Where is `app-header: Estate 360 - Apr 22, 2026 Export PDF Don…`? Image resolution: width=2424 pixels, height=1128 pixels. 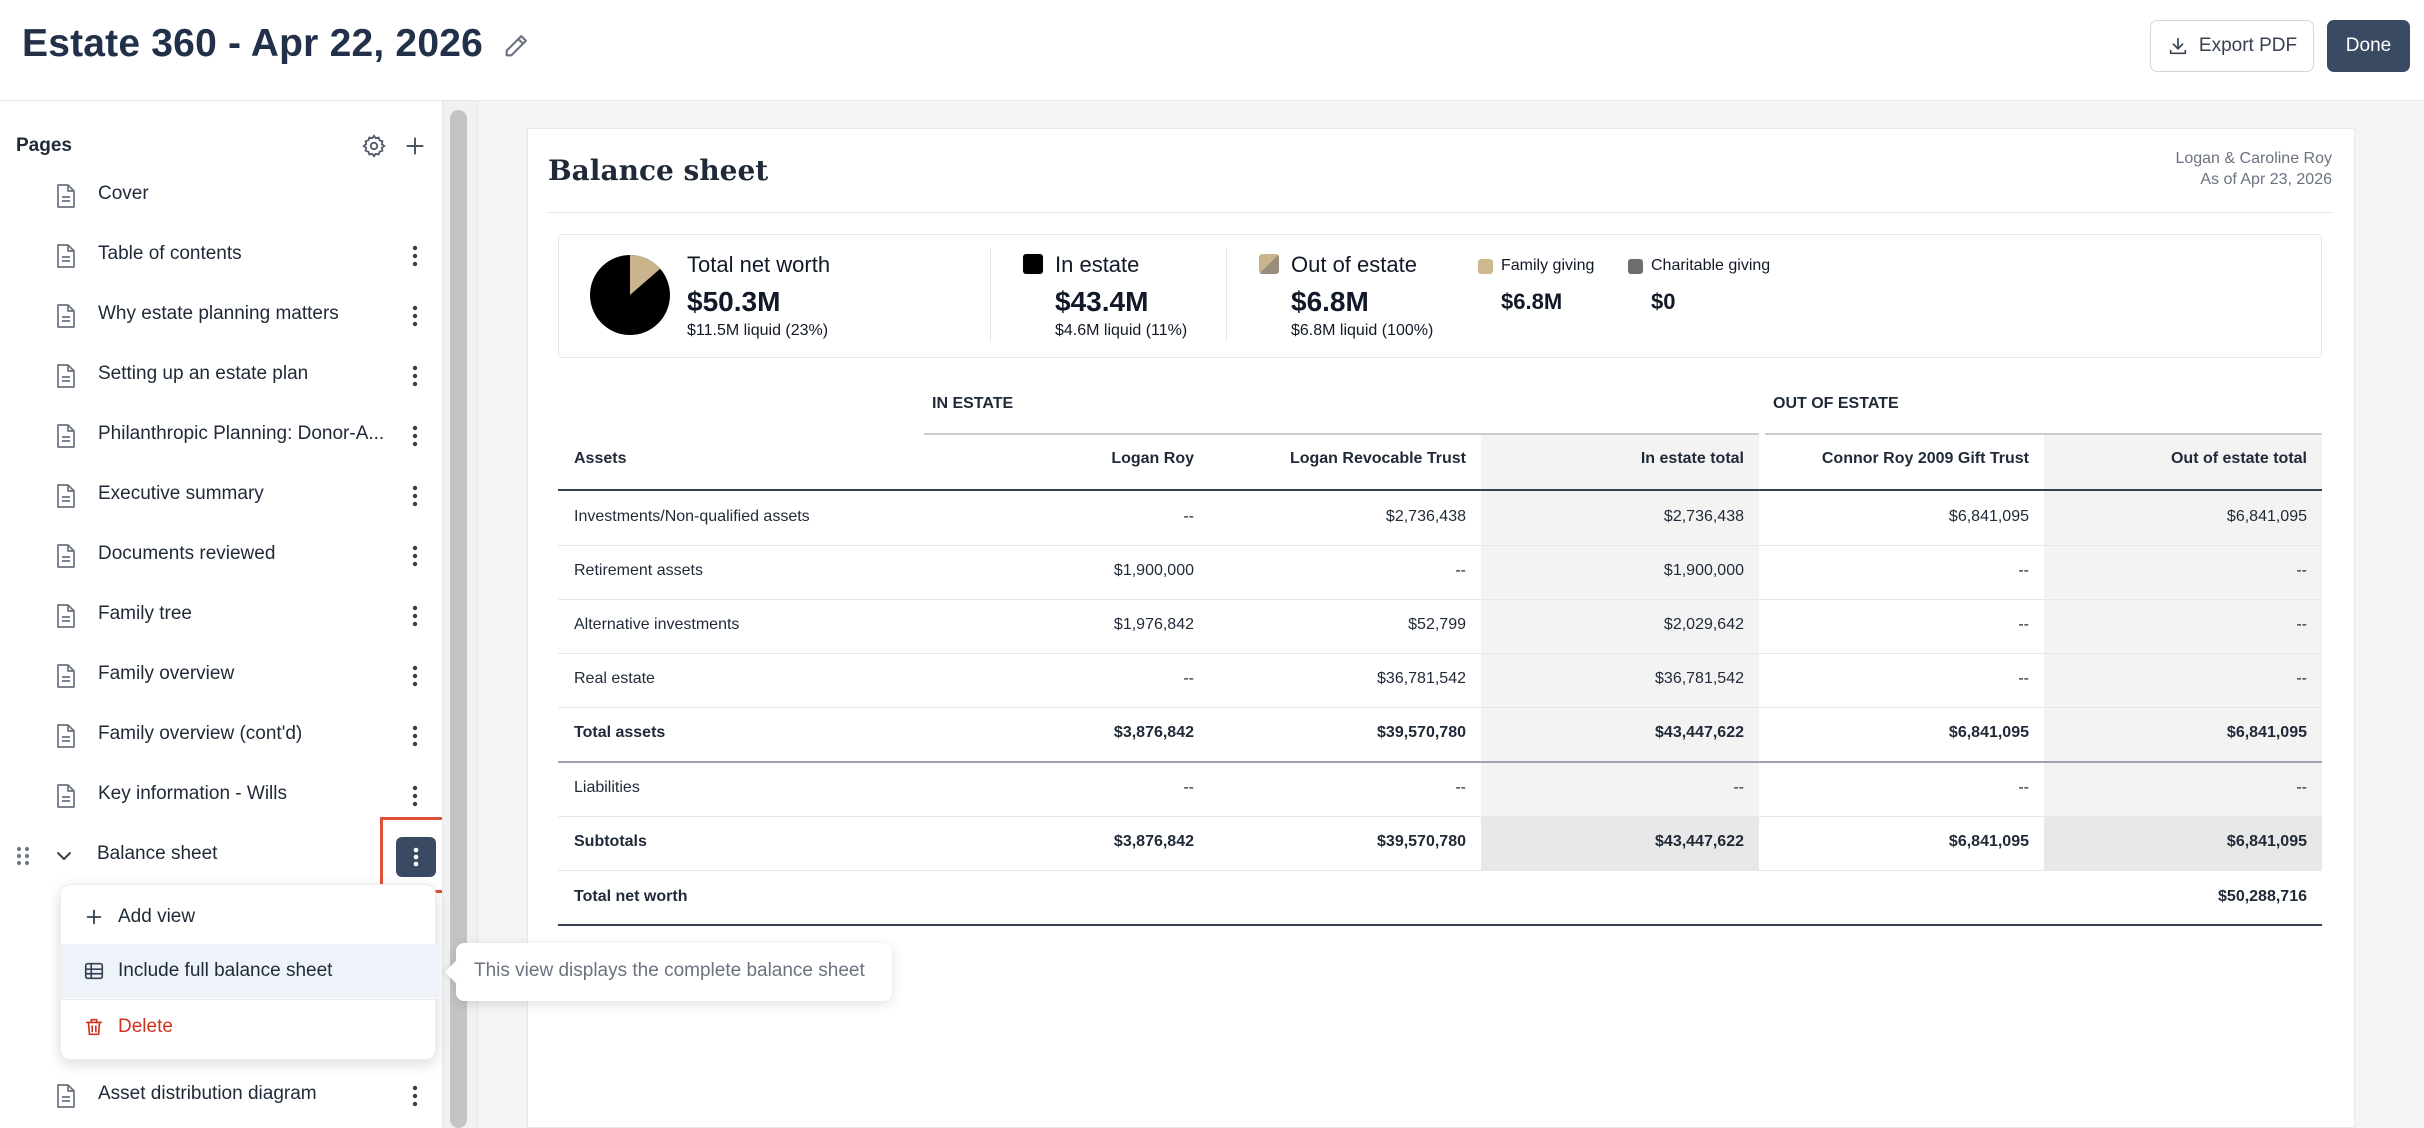
app-header: Estate 360 - Apr 22, 2026 Export PDF Don… is located at coordinates (1212, 50).